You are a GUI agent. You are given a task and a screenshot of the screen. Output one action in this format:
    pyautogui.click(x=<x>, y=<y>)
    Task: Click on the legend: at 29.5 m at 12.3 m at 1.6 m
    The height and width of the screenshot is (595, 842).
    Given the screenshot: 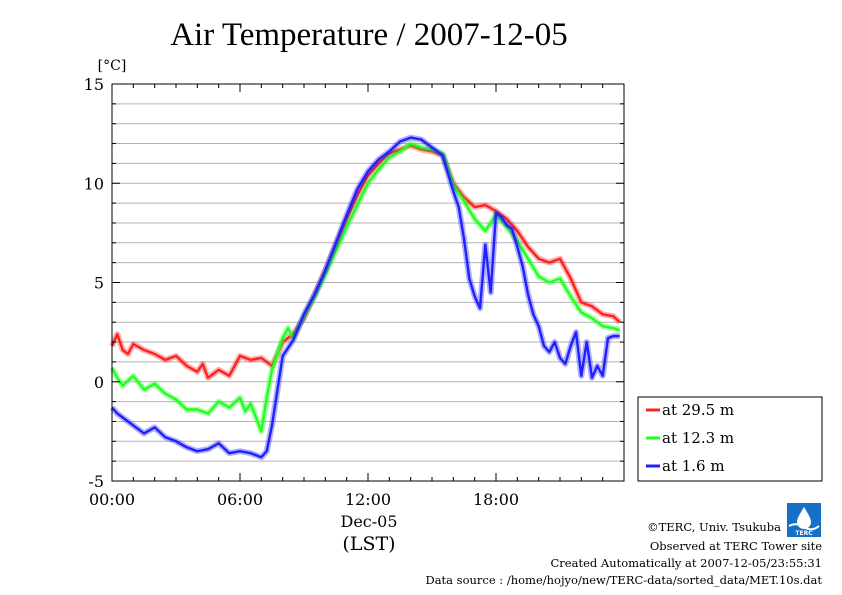 What is the action you would take?
    pyautogui.click(x=730, y=439)
    